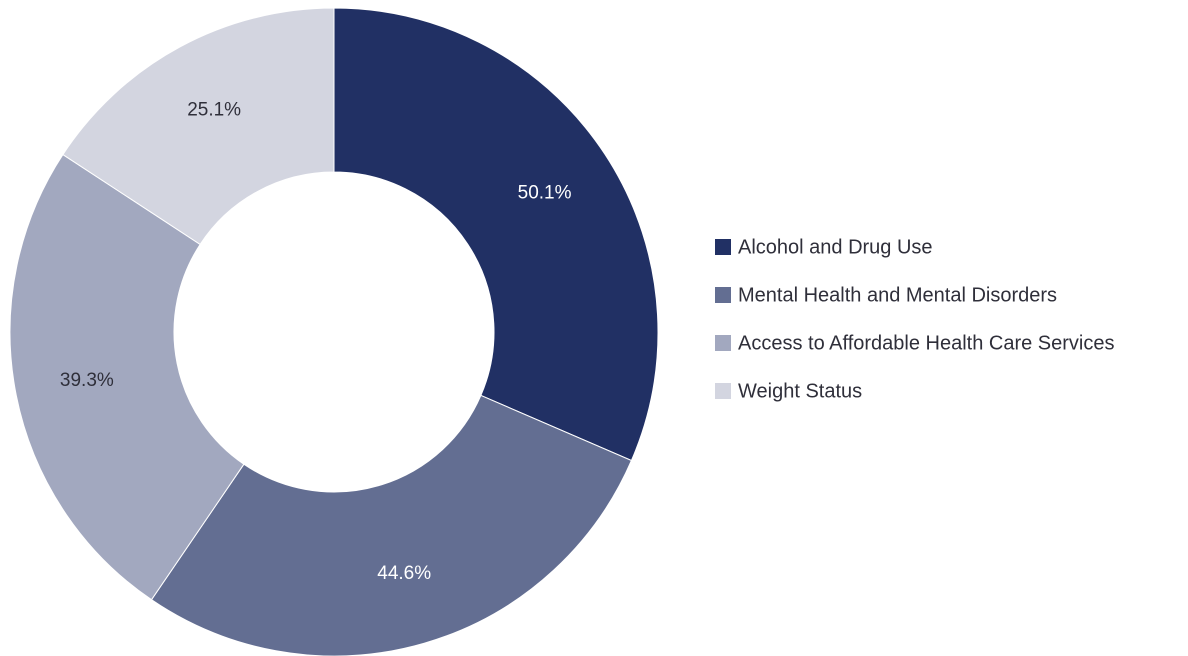  Describe the element at coordinates (835, 247) in the screenshot. I see `legend-label: Alcohol and Drug Use` at that location.